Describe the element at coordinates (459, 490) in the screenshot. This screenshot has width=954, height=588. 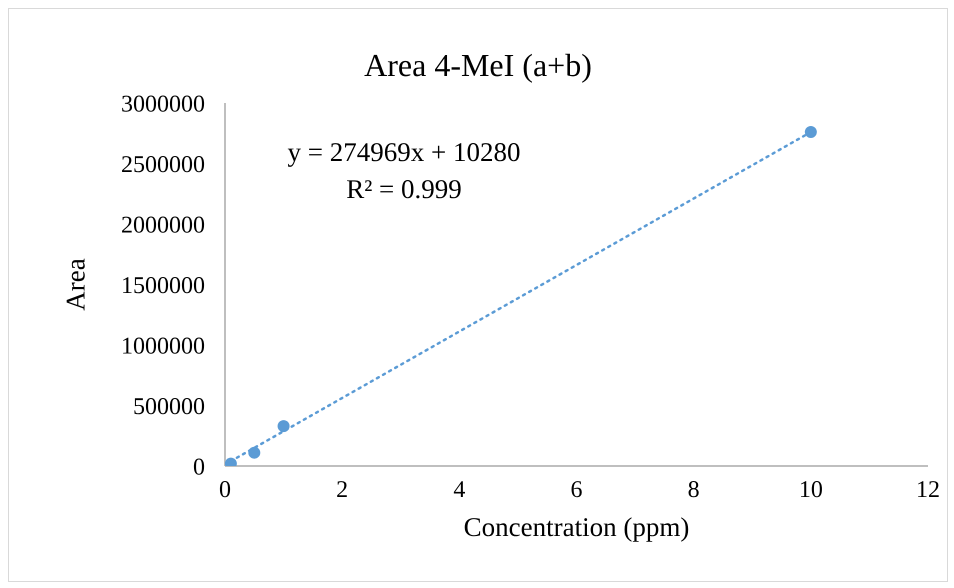
I see `x-tick-label: 4` at that location.